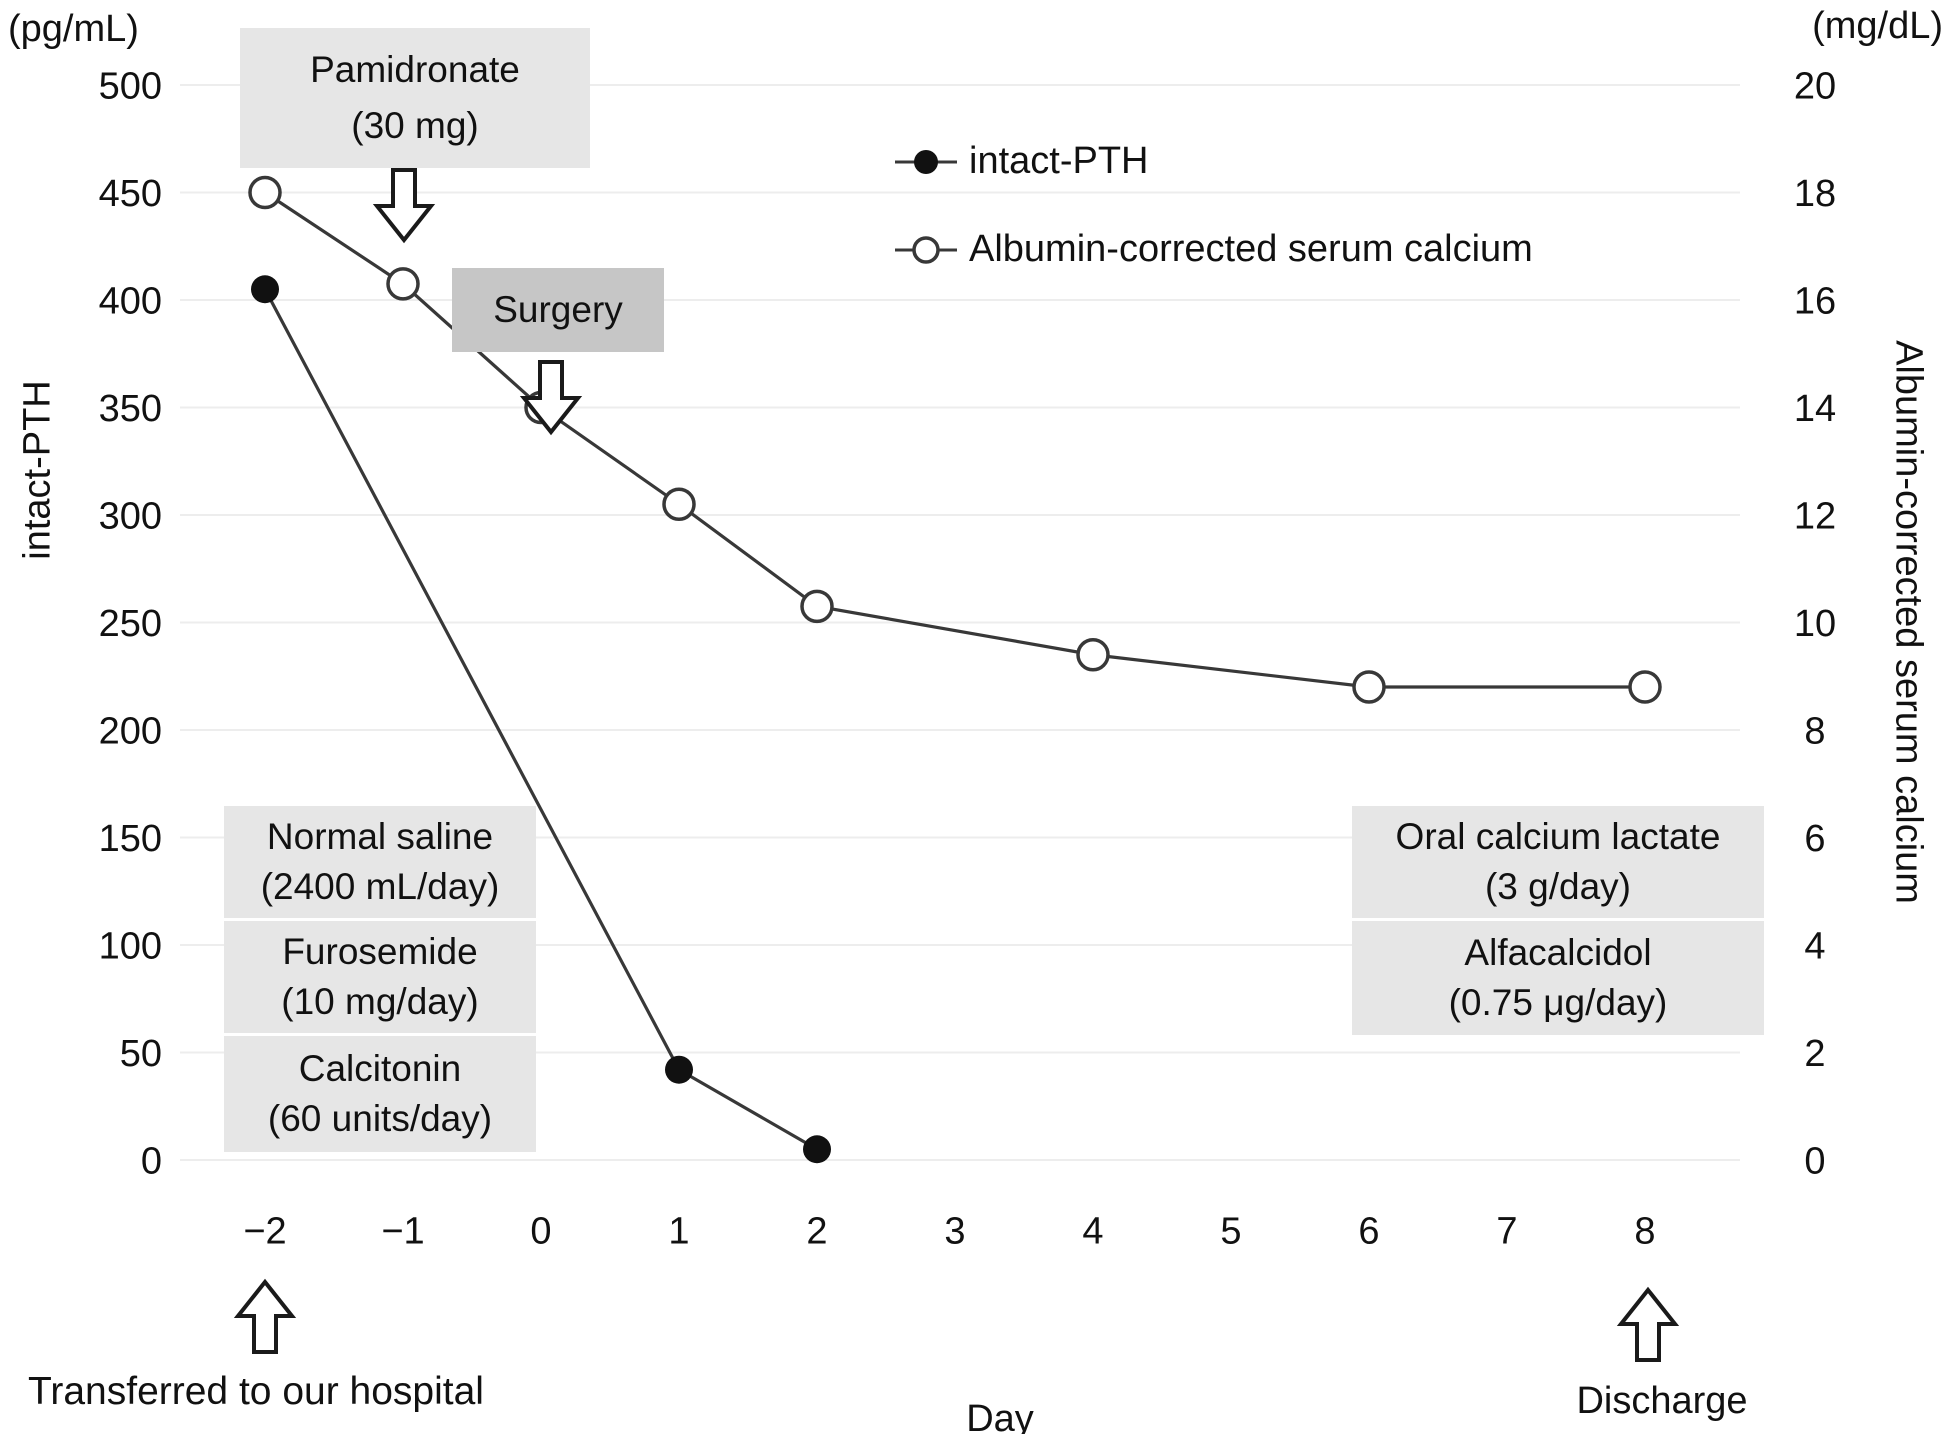  I want to click on pamidronate-annotation: Pamidronate (30 mg), so click(415, 98).